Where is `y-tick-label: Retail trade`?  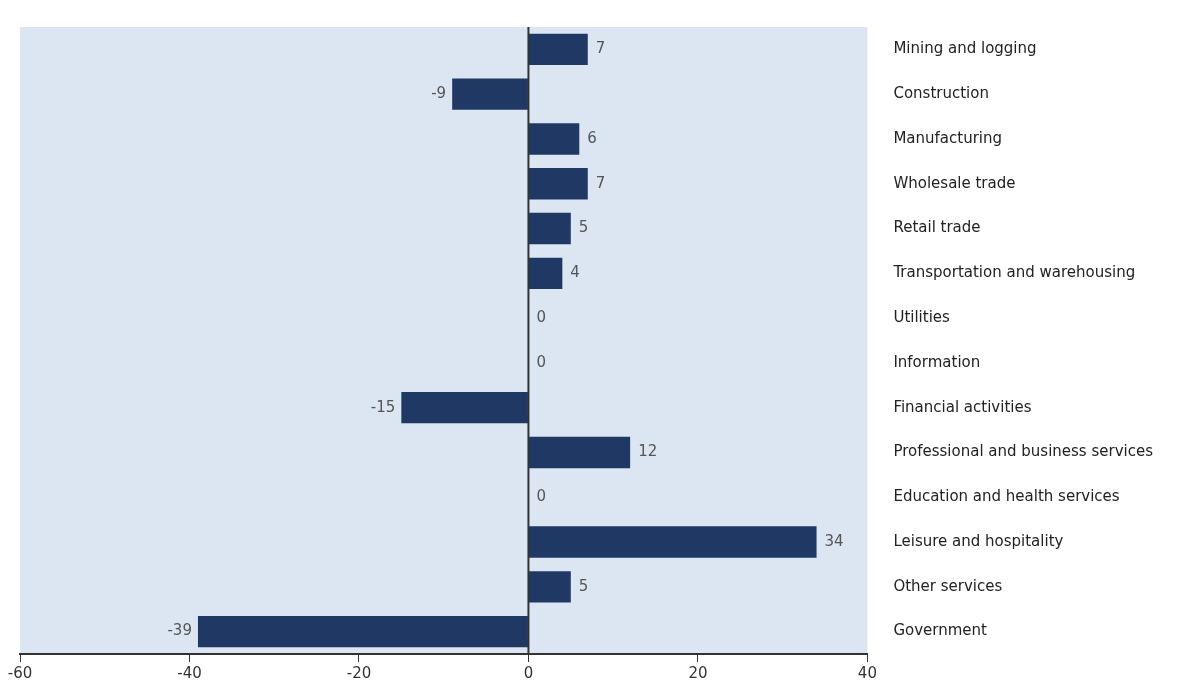
y-tick-label: Retail trade is located at coordinates (937, 227).